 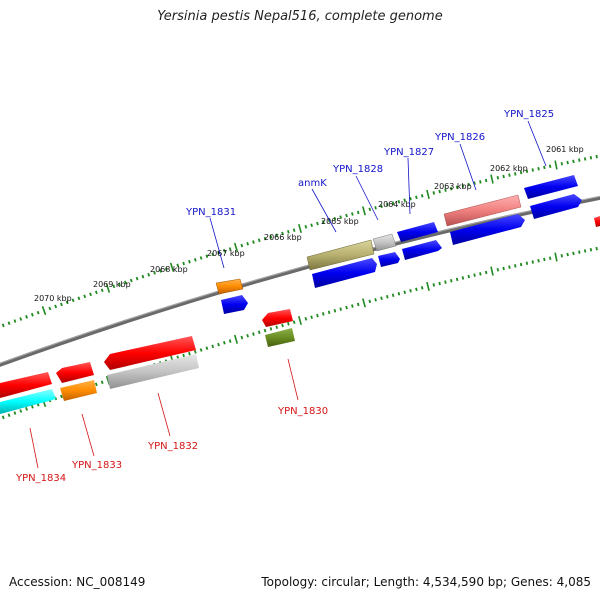 I want to click on gene-arrow-ypn1831-product, so click(x=234, y=304).